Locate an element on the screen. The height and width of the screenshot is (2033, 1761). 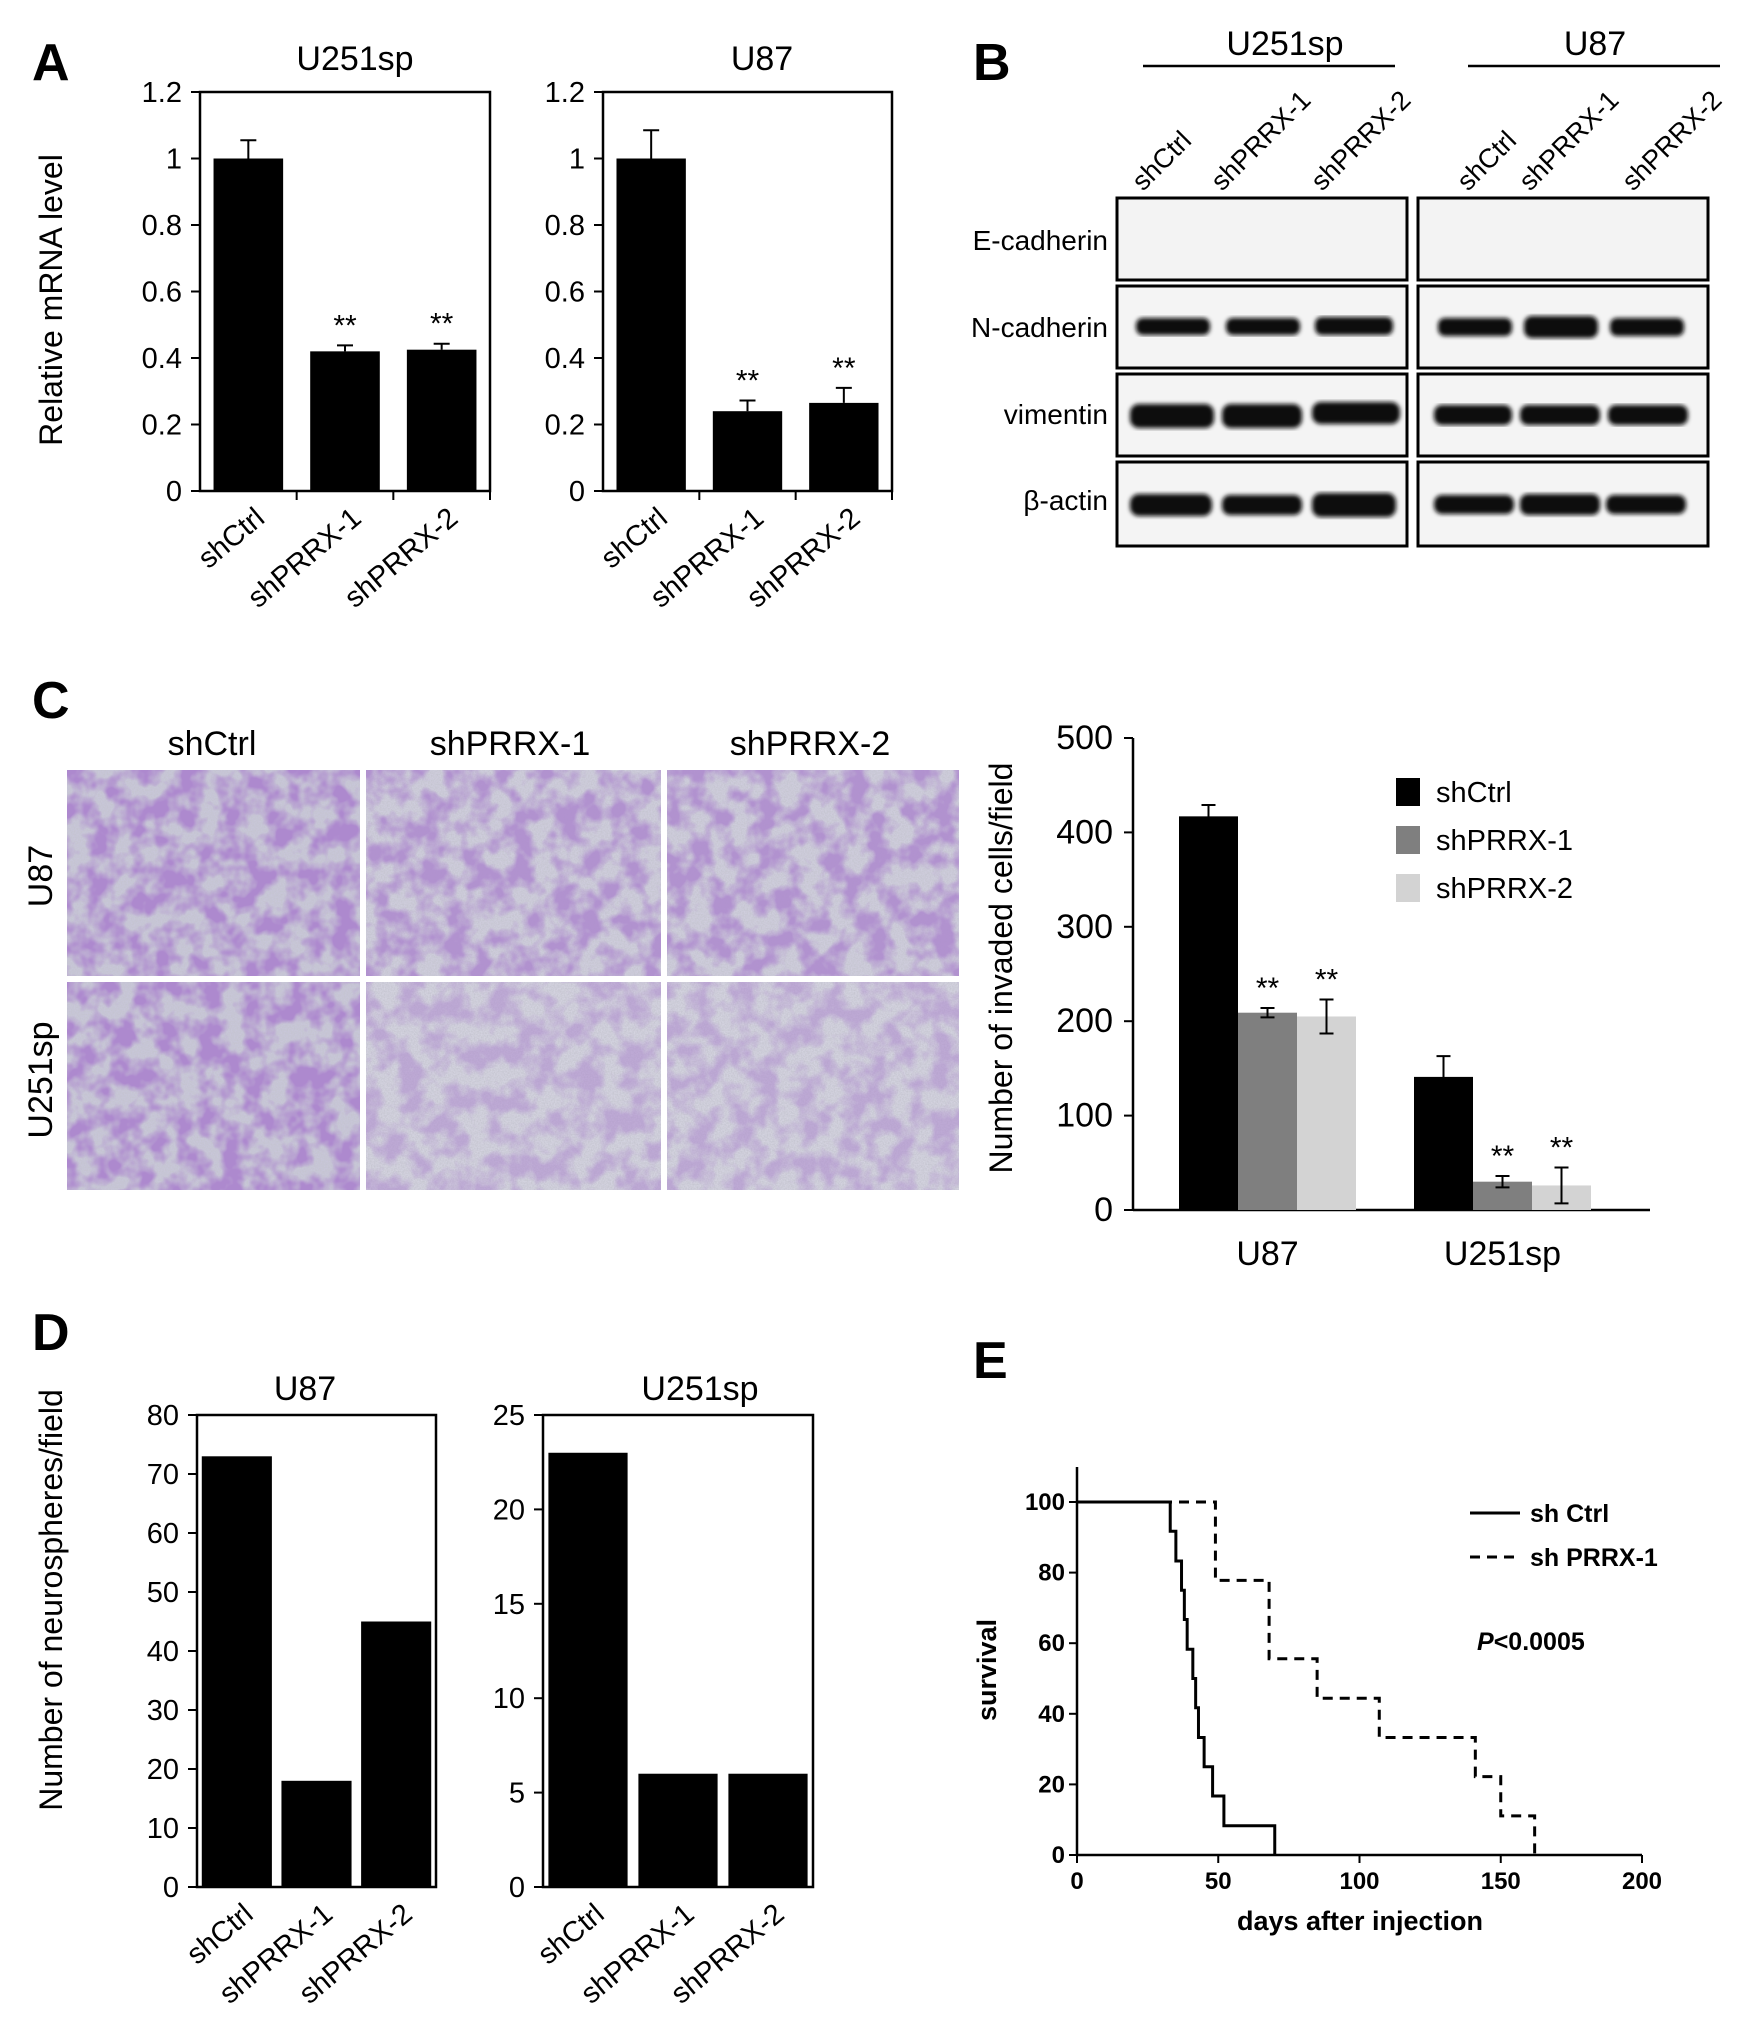
blot-e-cadherin-u251sp is located at coordinates (1262, 239).